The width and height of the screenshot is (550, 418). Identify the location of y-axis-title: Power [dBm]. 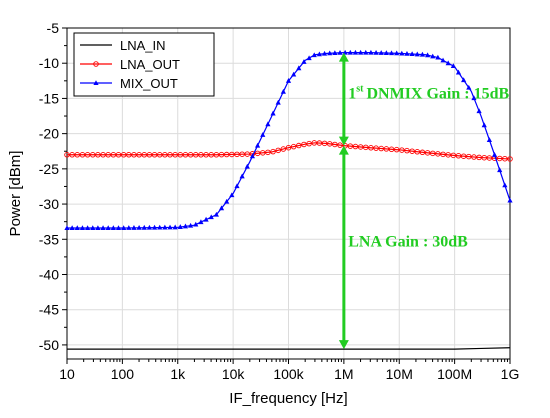
(15, 194).